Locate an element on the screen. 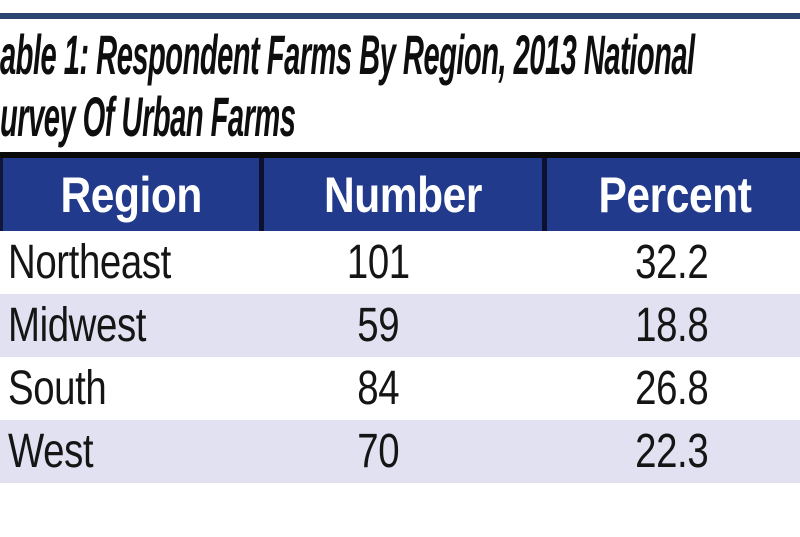 This screenshot has width=800, height=537. table-row-west: West 70 22.3 is located at coordinates (400, 451).